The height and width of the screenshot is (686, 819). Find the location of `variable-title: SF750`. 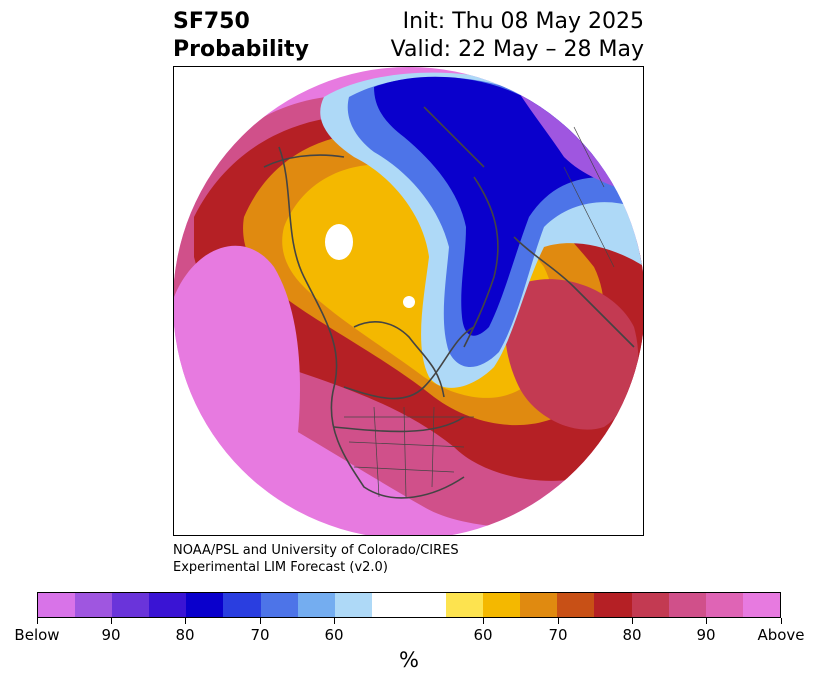

variable-title: SF750 is located at coordinates (211, 21).